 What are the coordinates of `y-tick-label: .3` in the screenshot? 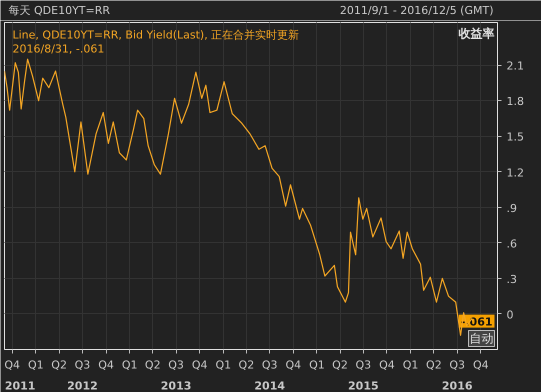 It's located at (511, 279).